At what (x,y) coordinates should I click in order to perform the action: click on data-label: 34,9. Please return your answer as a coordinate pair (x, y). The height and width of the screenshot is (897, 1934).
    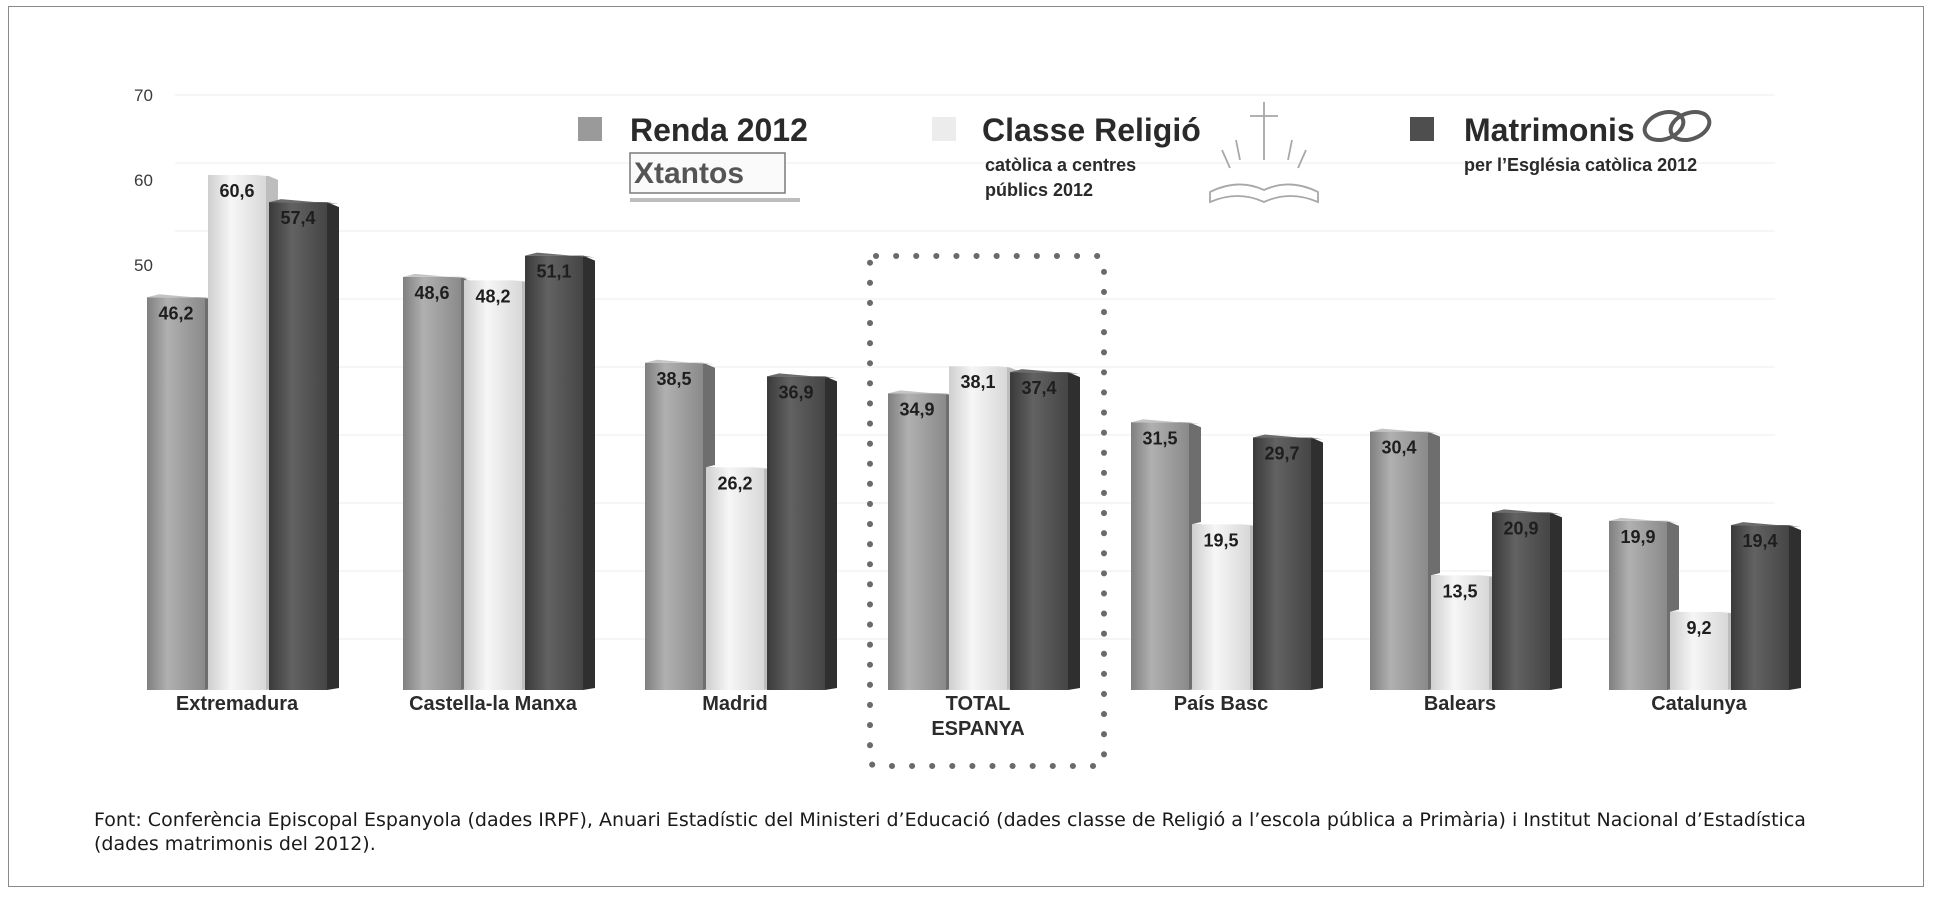
    Looking at the image, I should click on (916, 409).